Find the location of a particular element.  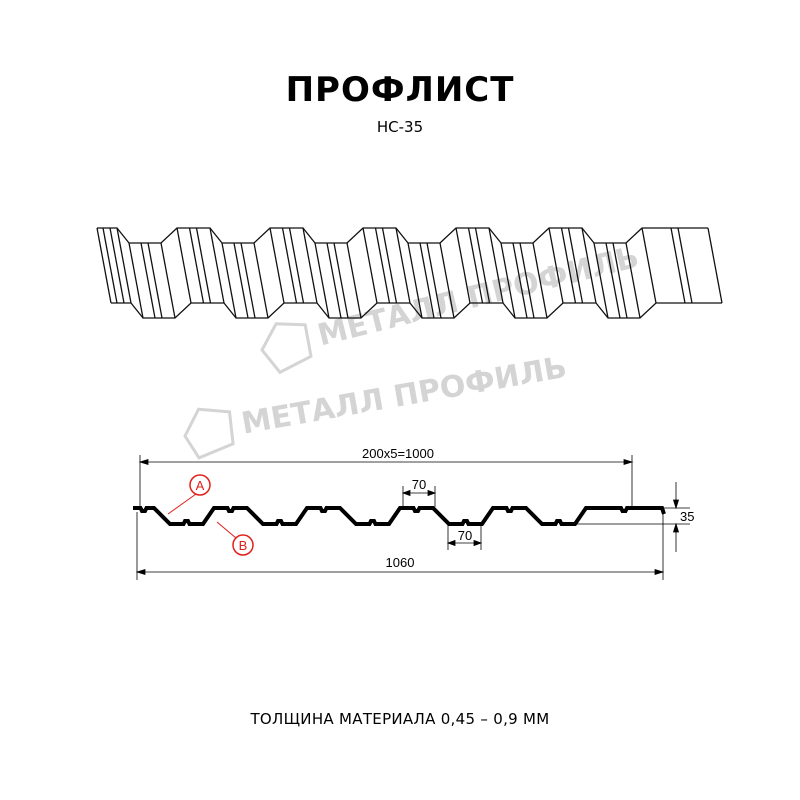

dim-pitch-label: 200x5=1000 is located at coordinates (398, 453).